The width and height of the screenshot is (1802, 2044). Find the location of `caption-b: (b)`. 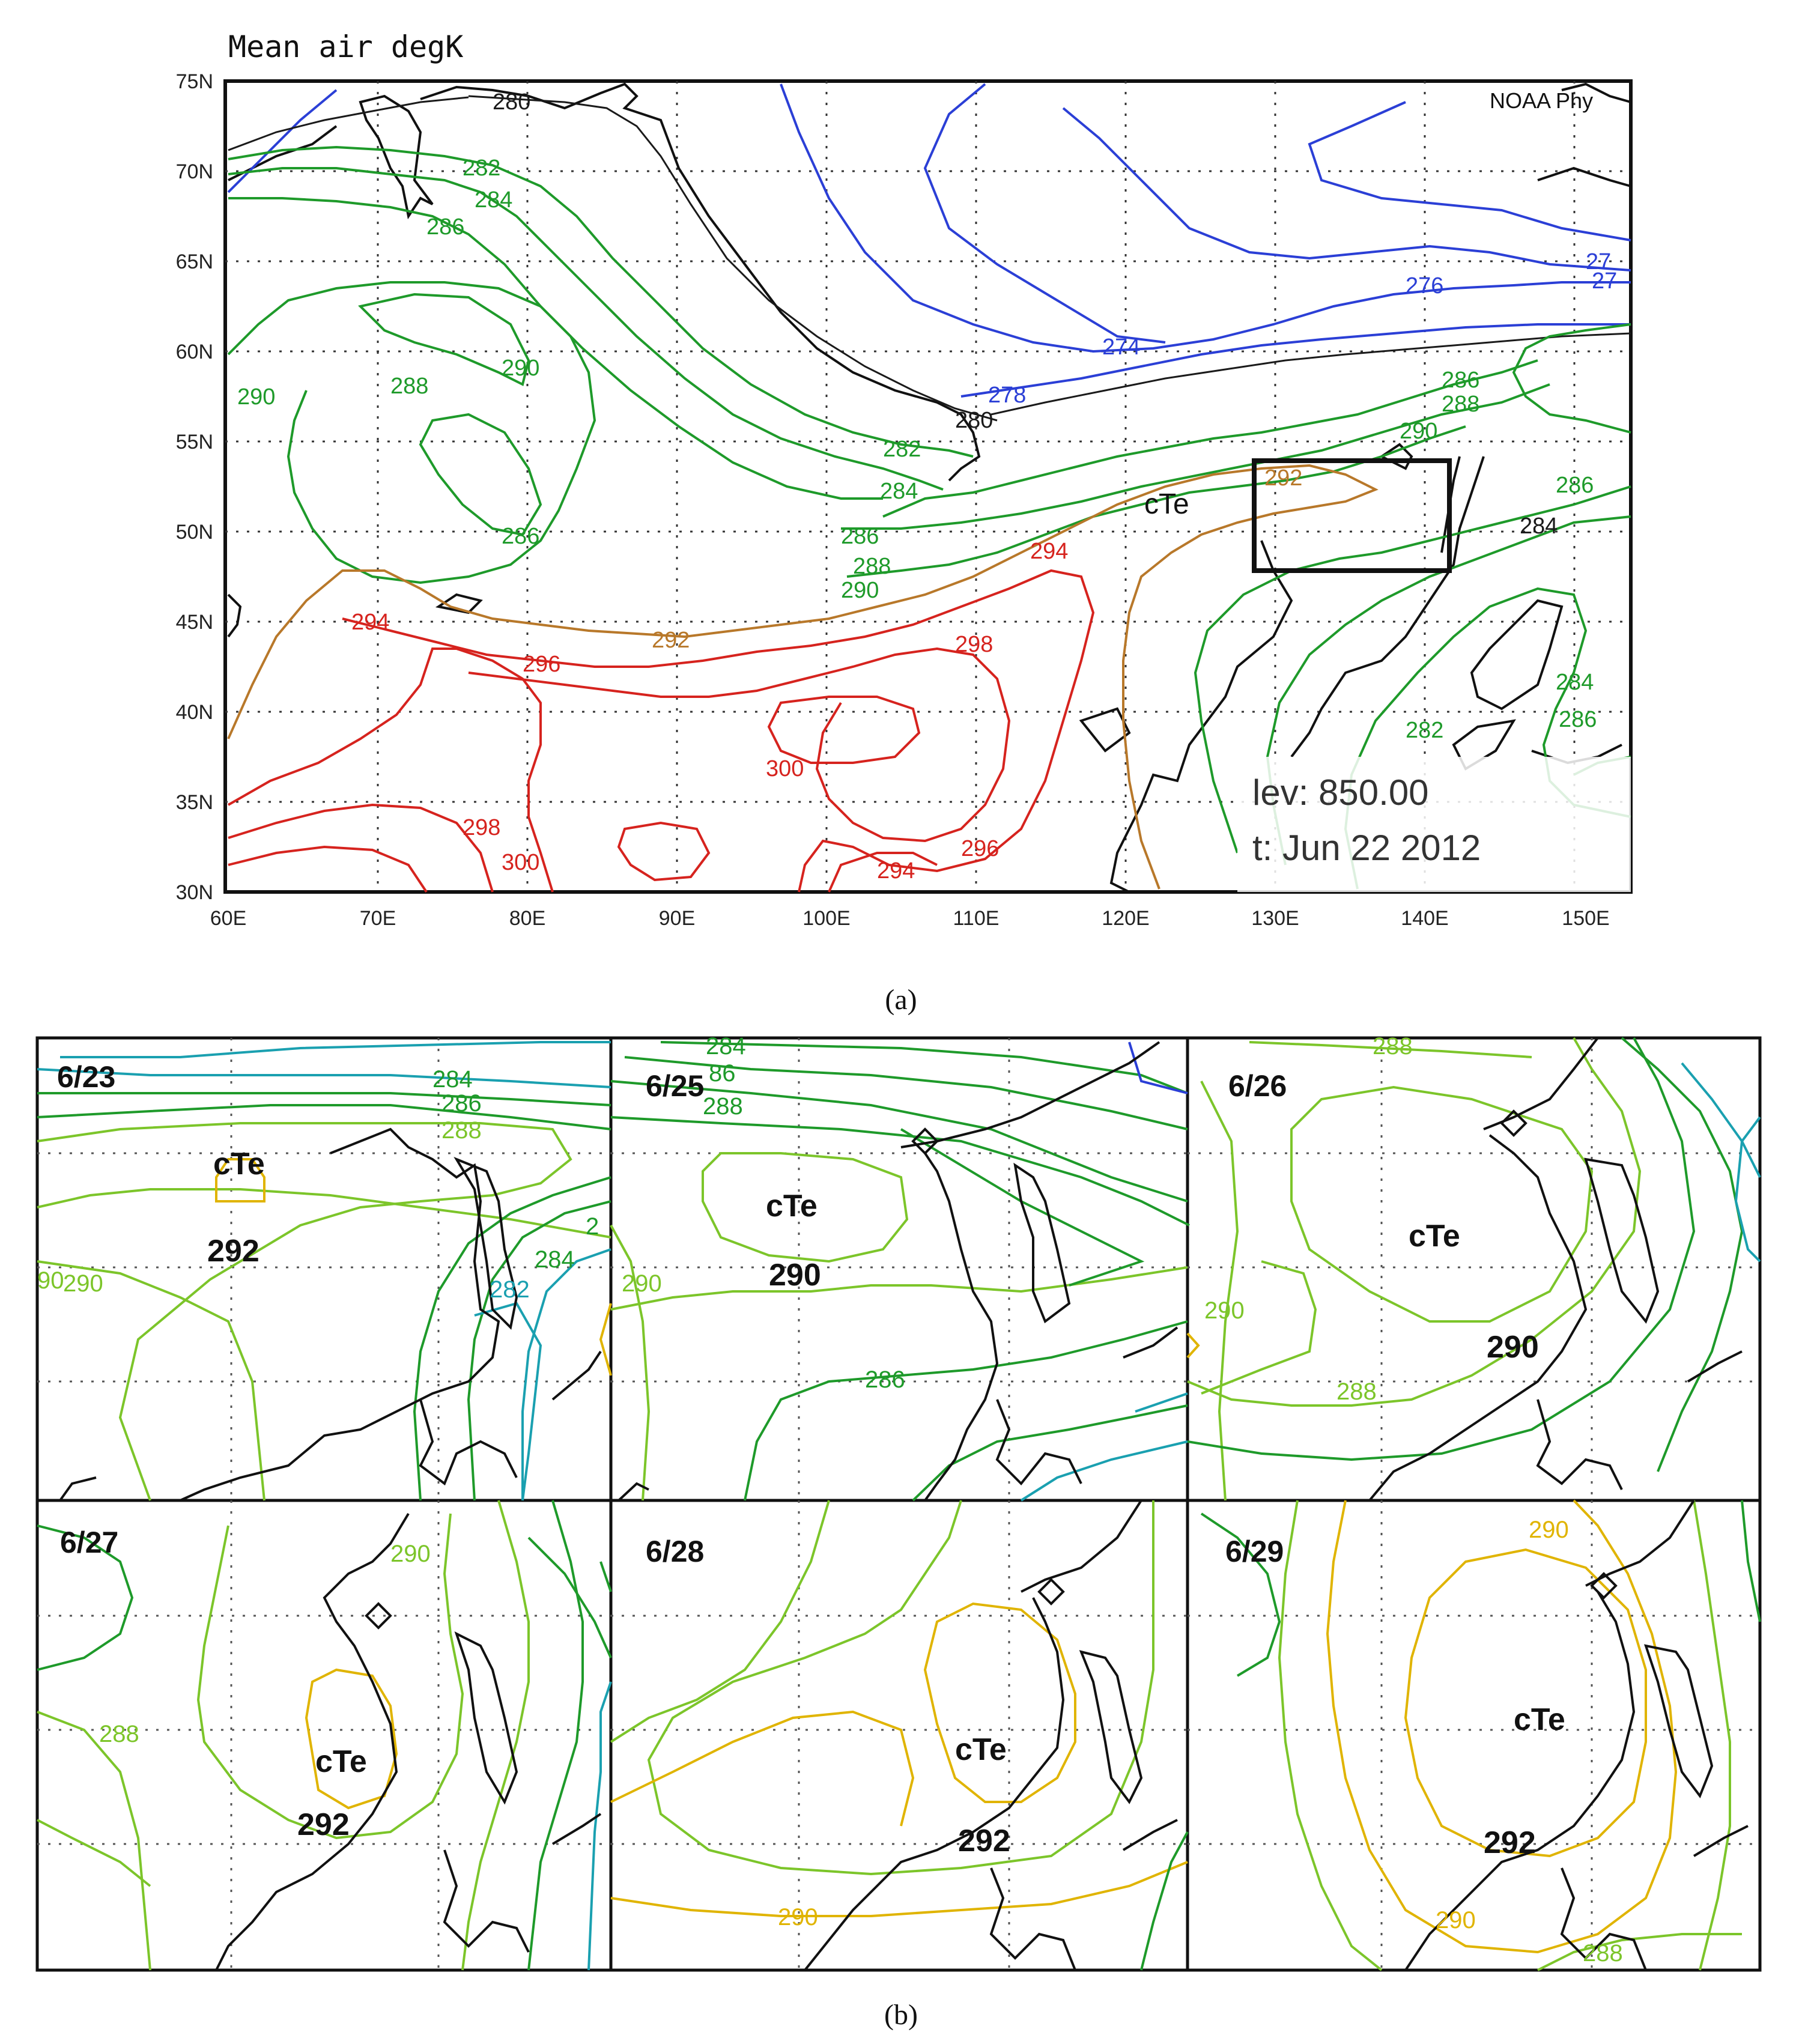

caption-b: (b) is located at coordinates (901, 2015).